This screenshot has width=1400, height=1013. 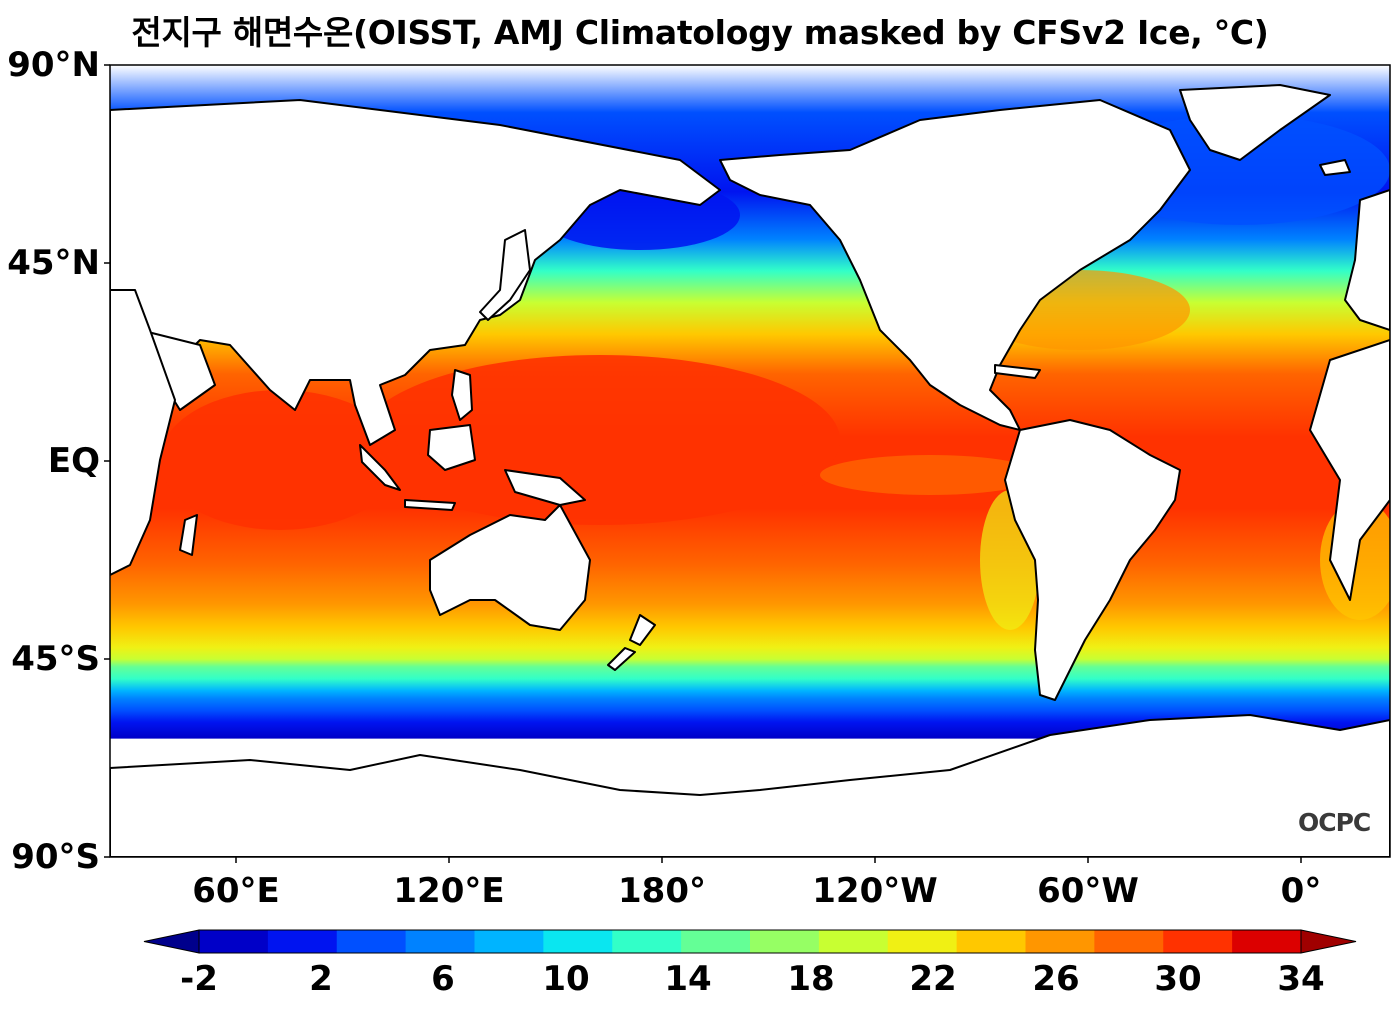 What do you see at coordinates (955, 265) in the screenshot?
I see `north-america` at bounding box center [955, 265].